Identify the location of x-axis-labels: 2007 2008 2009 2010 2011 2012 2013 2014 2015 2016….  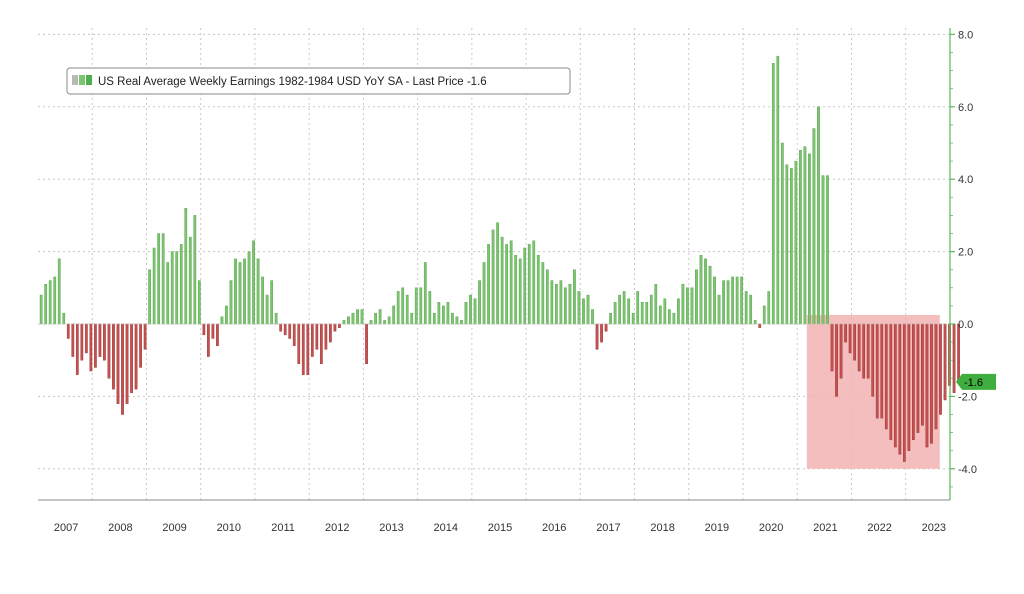
(500, 528).